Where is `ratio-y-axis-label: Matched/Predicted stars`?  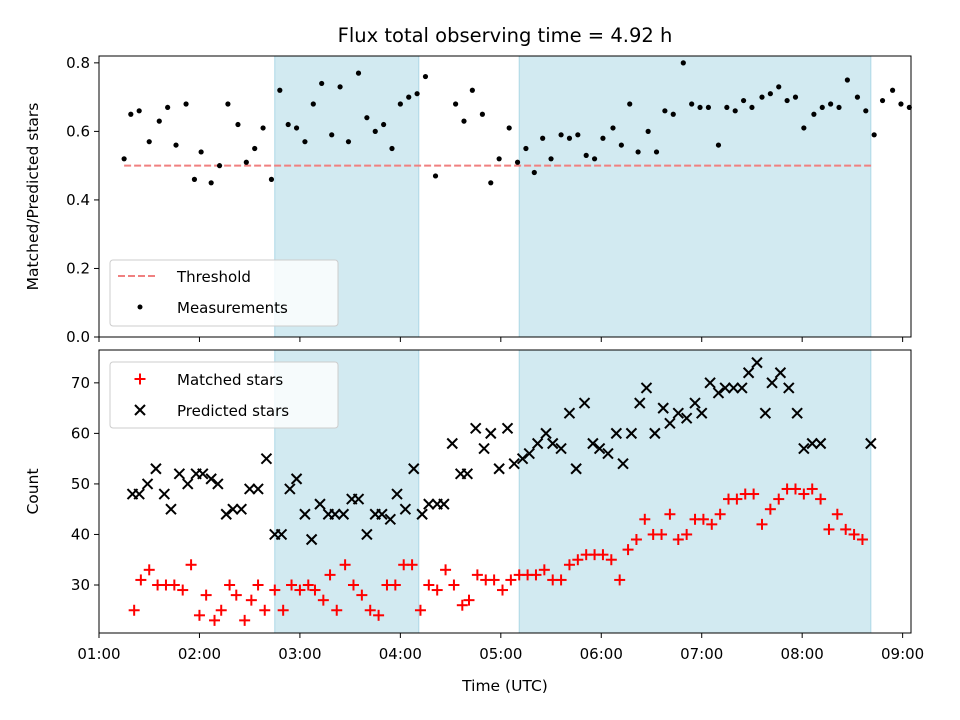 ratio-y-axis-label: Matched/Predicted stars is located at coordinates (33, 197).